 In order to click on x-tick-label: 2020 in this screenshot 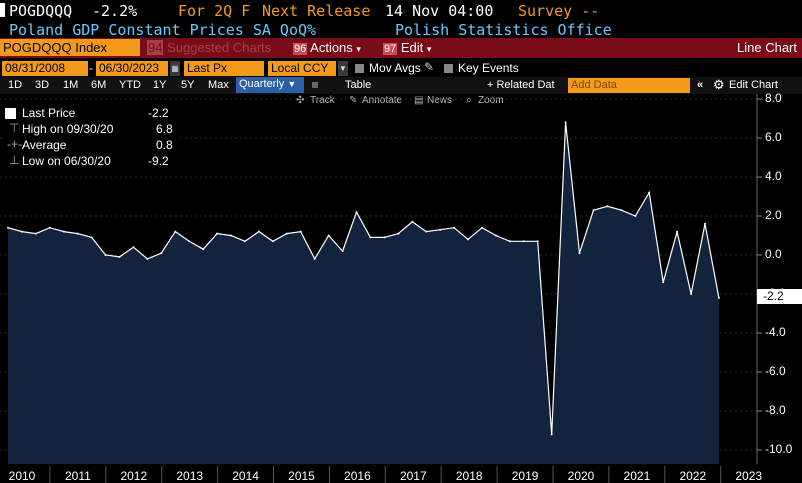, I will do `click(581, 476)`.